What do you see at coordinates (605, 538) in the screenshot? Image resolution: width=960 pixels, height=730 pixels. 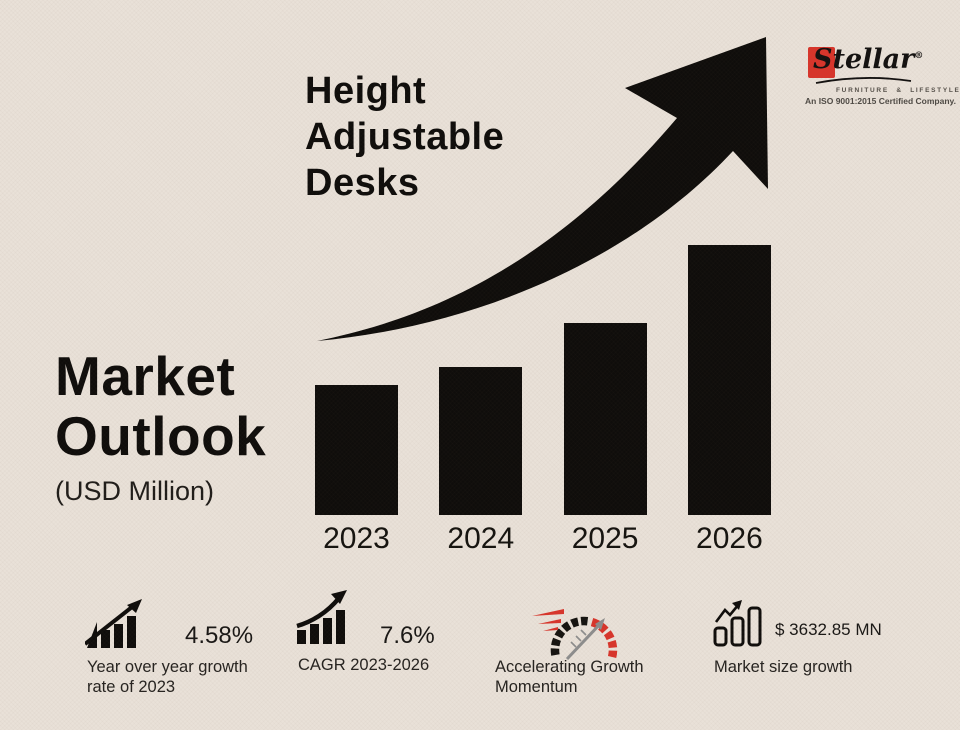 I see `bar-year-label-2025: 2025` at bounding box center [605, 538].